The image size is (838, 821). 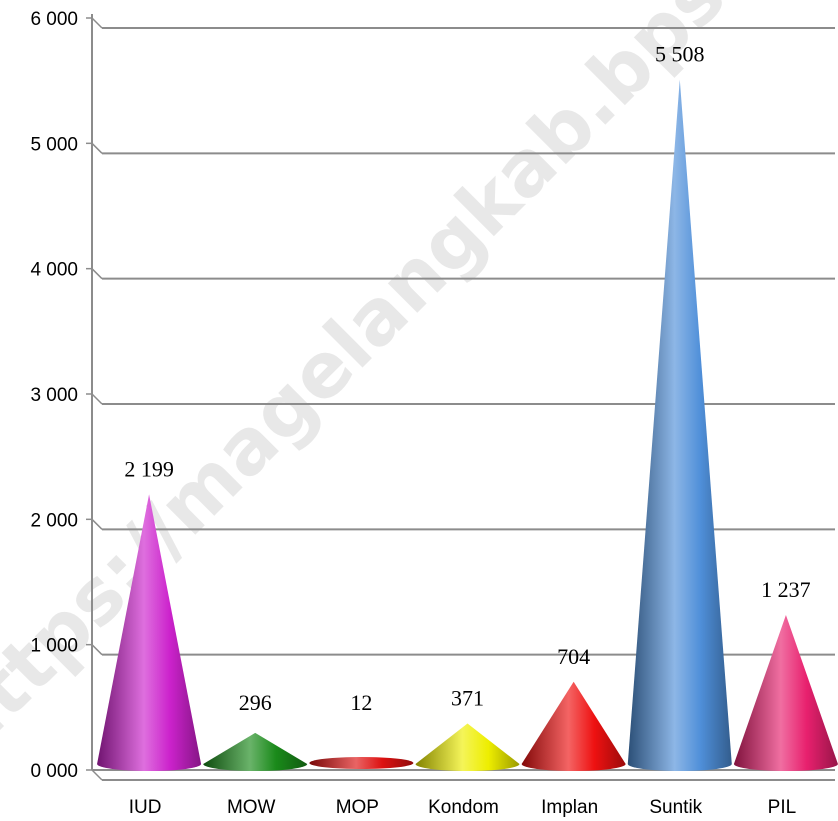 What do you see at coordinates (149, 468) in the screenshot?
I see `data-label: 2 199` at bounding box center [149, 468].